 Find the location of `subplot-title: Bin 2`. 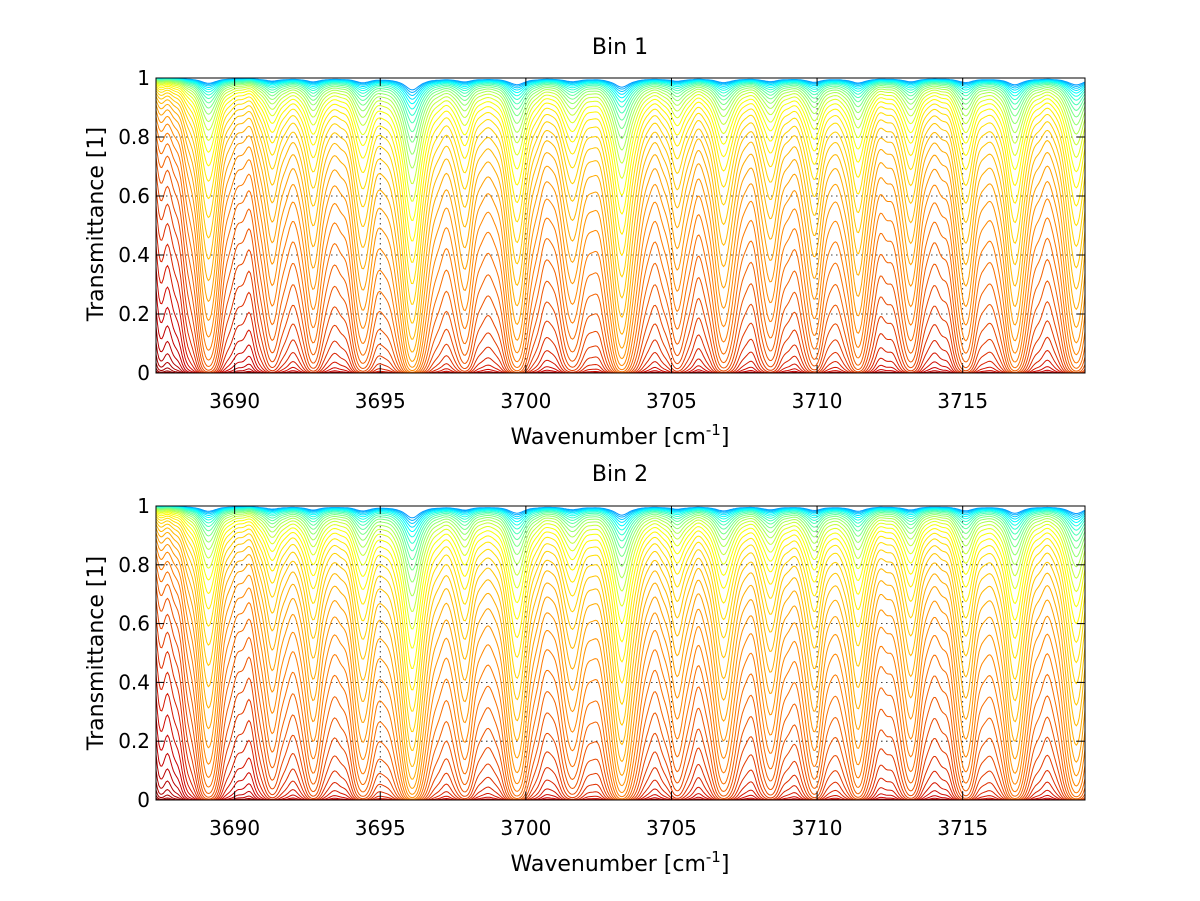

subplot-title: Bin 2 is located at coordinates (620, 474).